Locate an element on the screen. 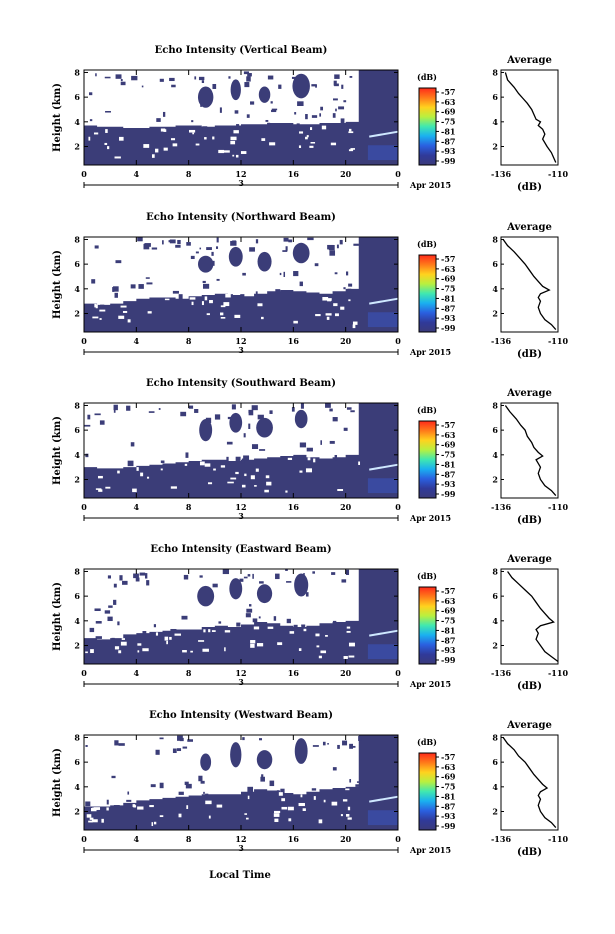 The width and height of the screenshot is (615, 934). colorbar-tick-label: -87 is located at coordinates (448, 308).